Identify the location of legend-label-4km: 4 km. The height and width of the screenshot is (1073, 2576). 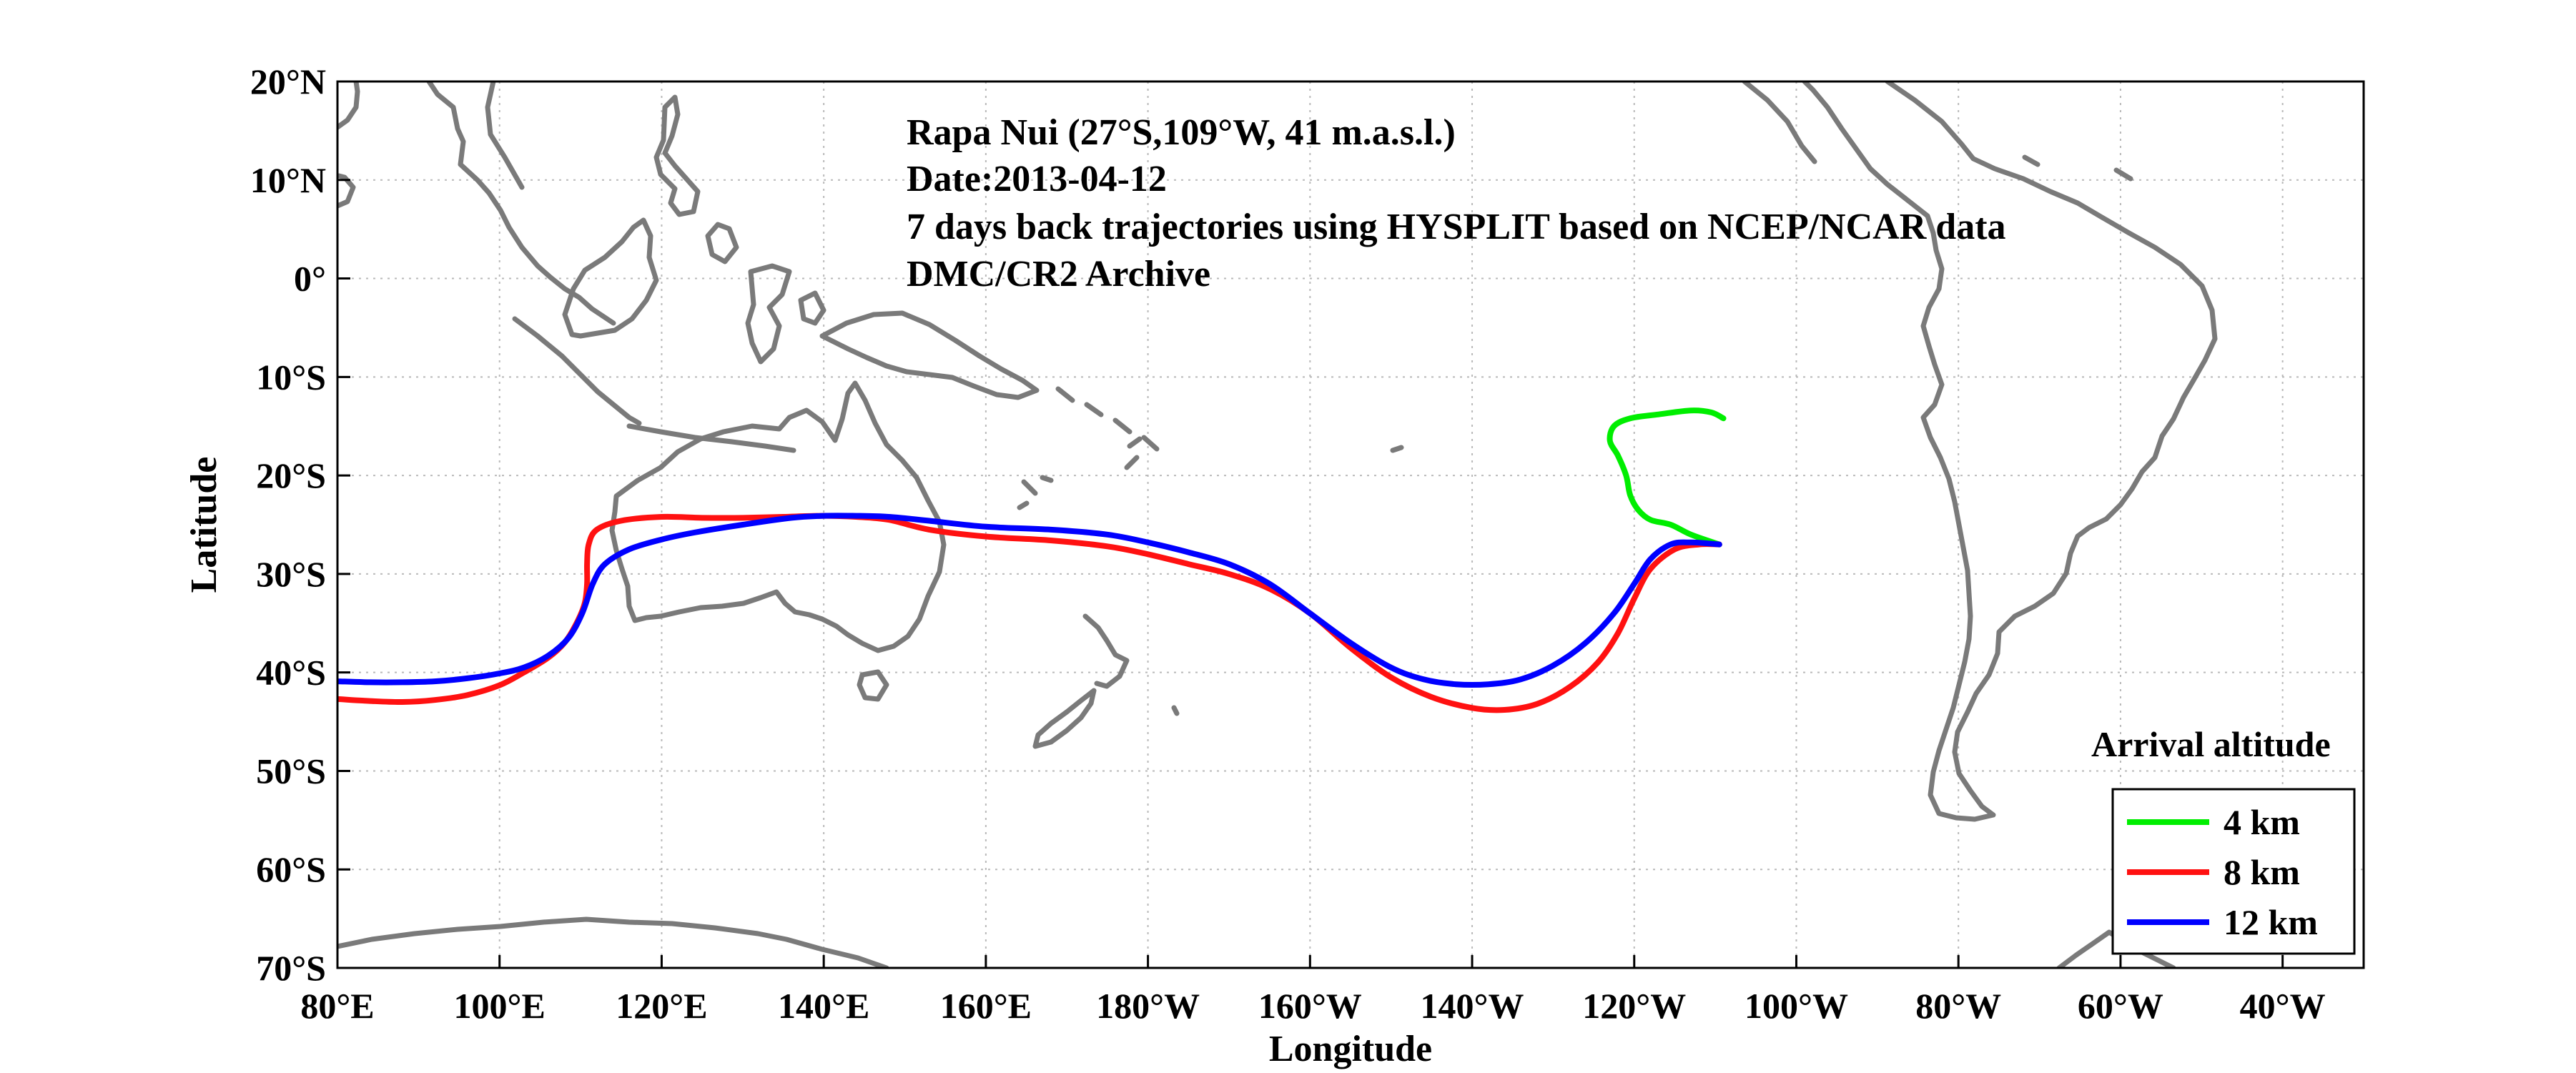
(2262, 822).